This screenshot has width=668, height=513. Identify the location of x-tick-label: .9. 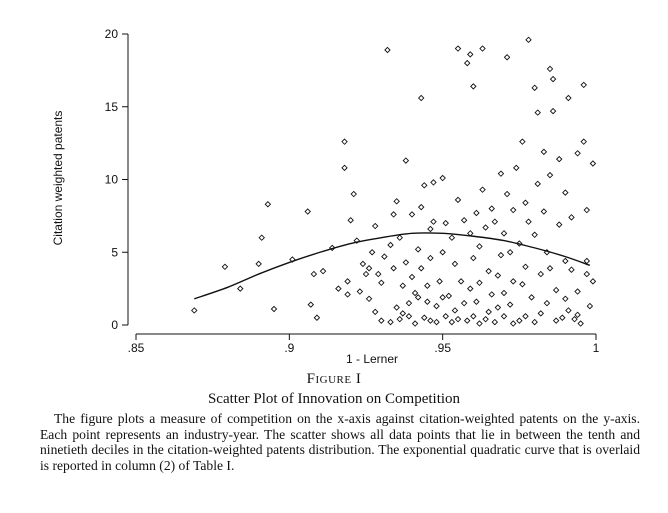
(289, 348).